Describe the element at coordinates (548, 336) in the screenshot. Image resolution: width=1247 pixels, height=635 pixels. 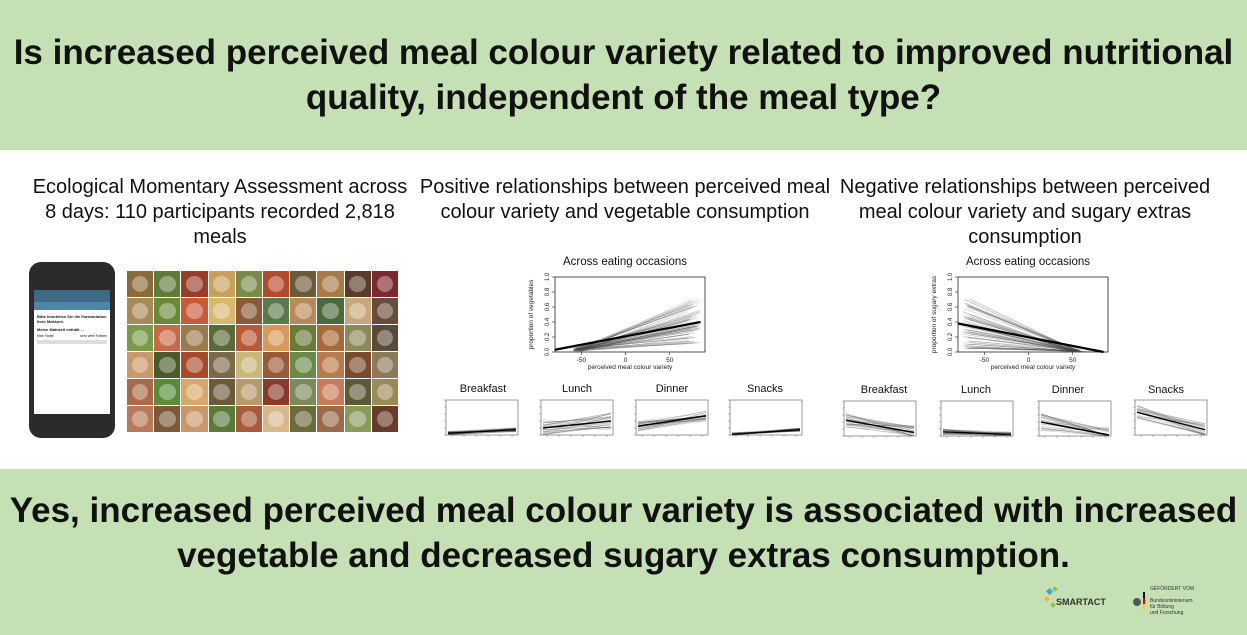
I see `veg-ytick-label: 0.2` at that location.